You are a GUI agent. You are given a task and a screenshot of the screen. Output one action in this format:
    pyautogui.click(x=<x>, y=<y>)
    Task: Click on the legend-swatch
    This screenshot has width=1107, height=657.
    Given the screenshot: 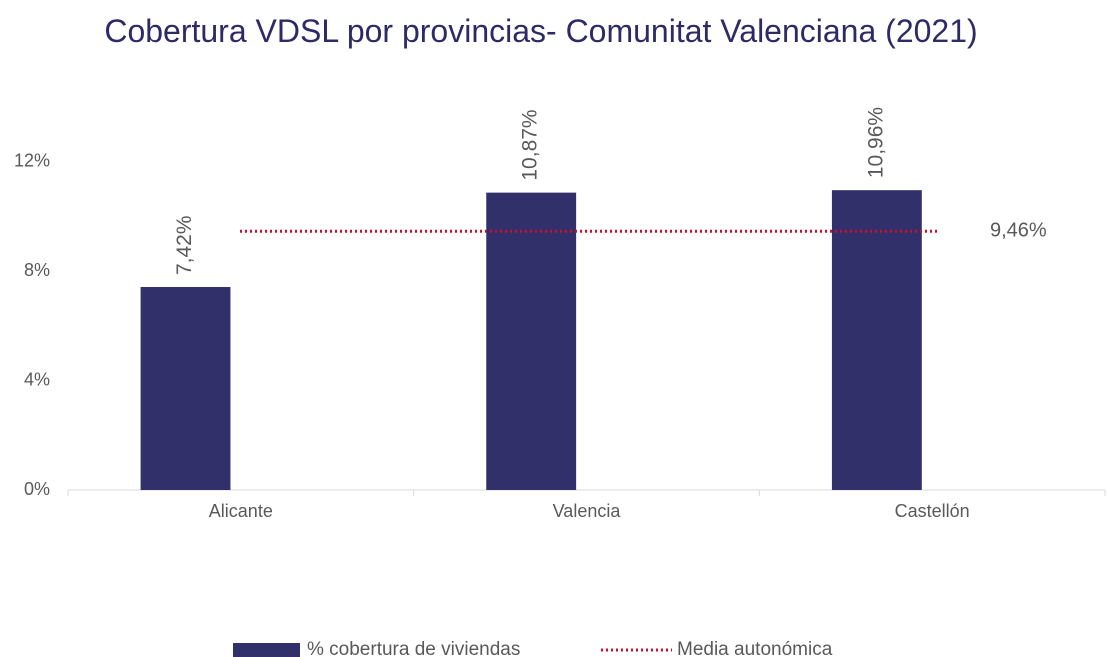 What is the action you would take?
    pyautogui.click(x=266, y=650)
    